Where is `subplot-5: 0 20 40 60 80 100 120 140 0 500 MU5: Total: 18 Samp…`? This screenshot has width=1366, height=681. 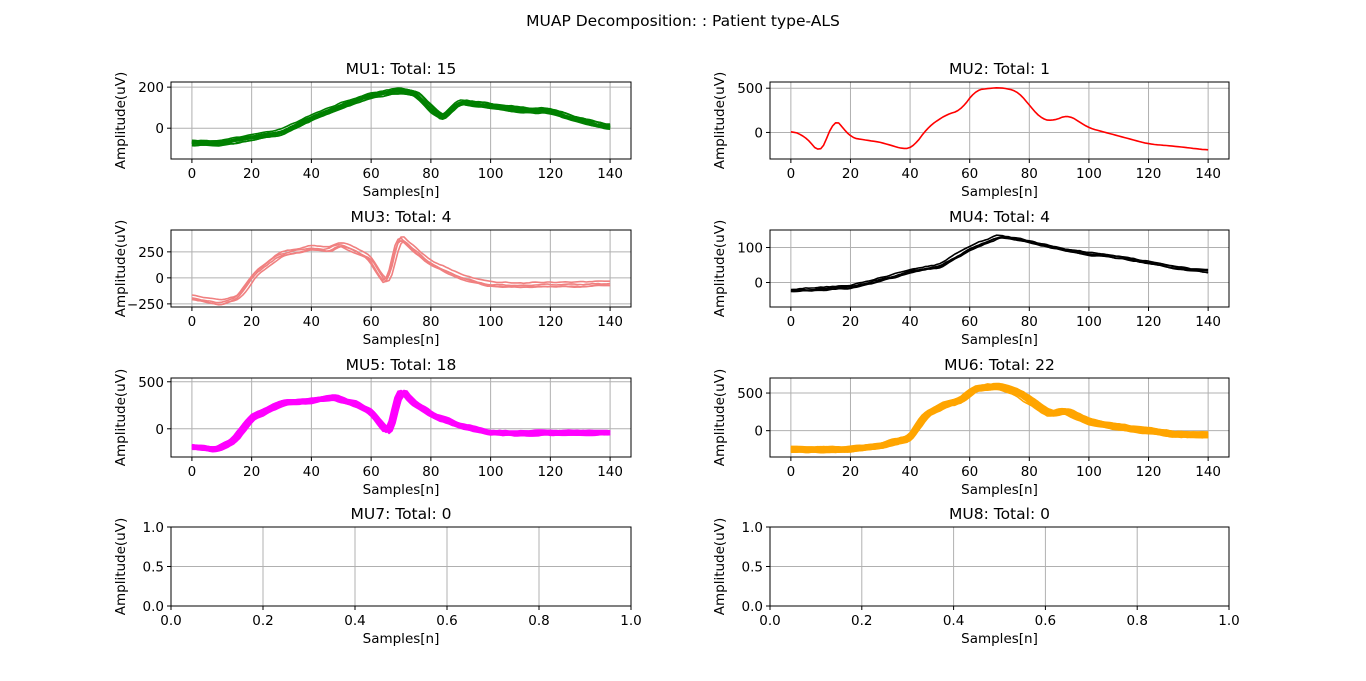 subplot-5: 0 20 40 60 80 100 120 140 0 500 MU5: Total: 18 Samp… is located at coordinates (372, 427).